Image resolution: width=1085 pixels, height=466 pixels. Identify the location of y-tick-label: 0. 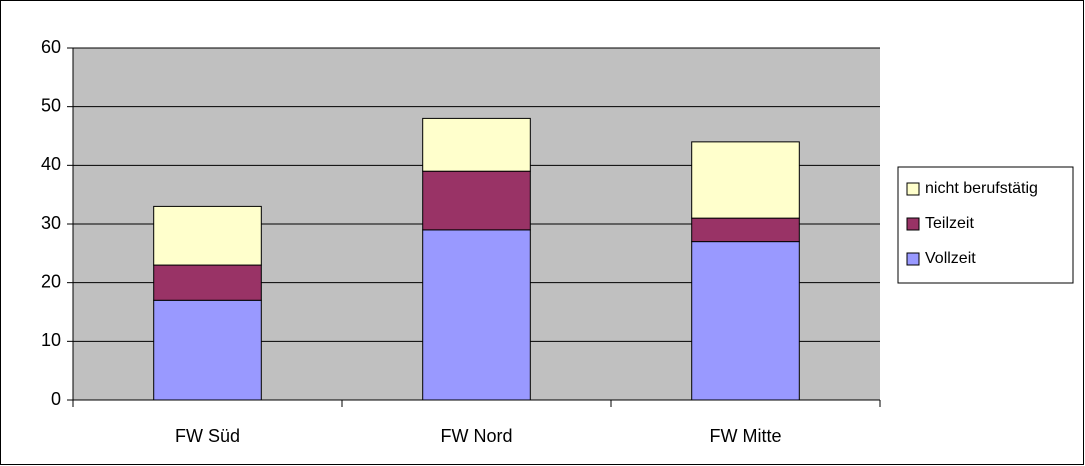
(56, 399).